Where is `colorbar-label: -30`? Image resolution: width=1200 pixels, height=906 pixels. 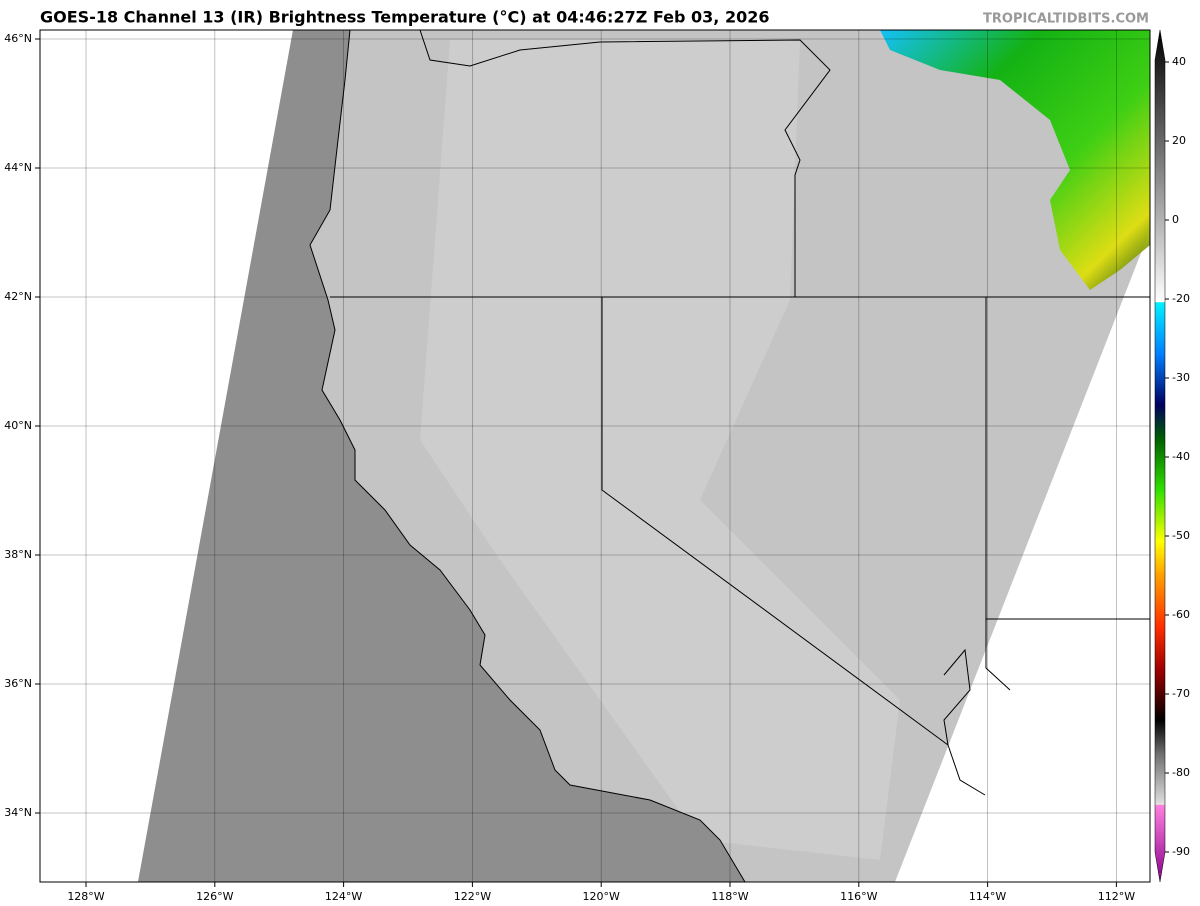 colorbar-label: -30 is located at coordinates (1181, 377).